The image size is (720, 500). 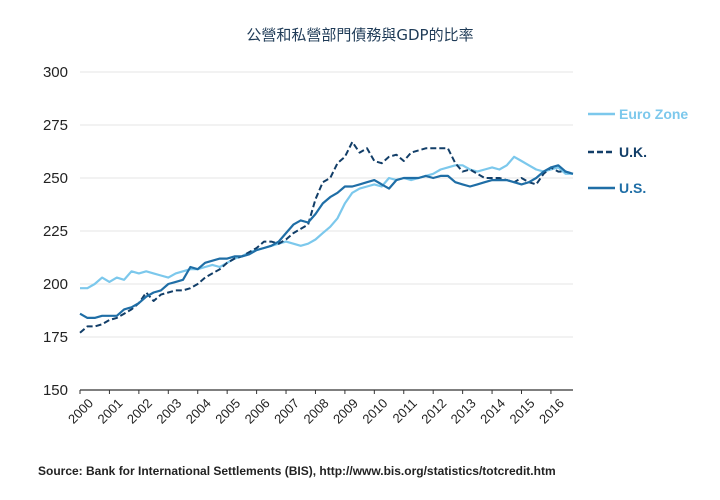 I want to click on legend-label: Euro Zone, so click(x=653, y=114).